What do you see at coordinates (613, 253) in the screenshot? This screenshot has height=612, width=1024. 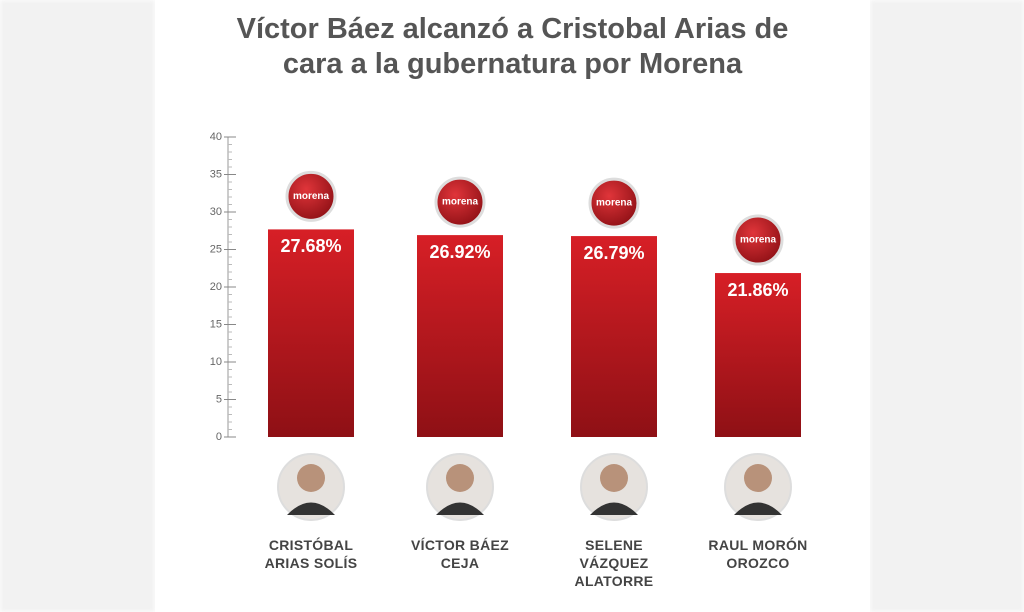 I see `value-label: 26.79%` at bounding box center [613, 253].